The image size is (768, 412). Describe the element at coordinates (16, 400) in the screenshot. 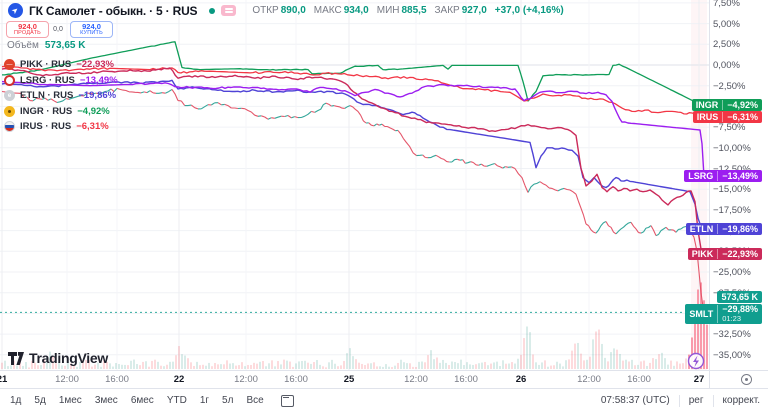

I see `range-button-1д: 1д` at that location.